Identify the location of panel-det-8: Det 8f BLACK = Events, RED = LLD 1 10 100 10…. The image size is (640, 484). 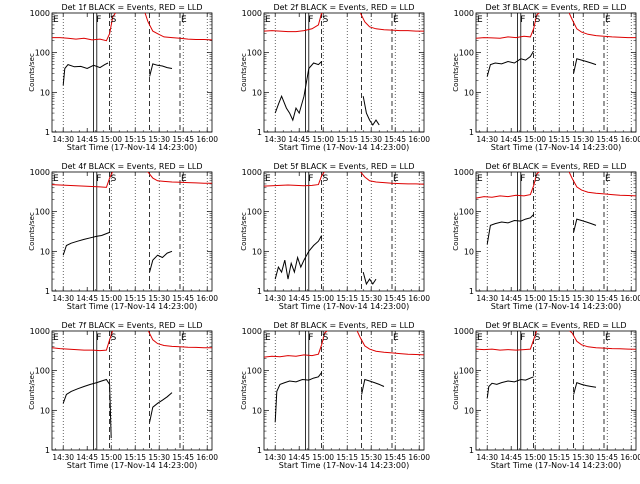
(335, 395).